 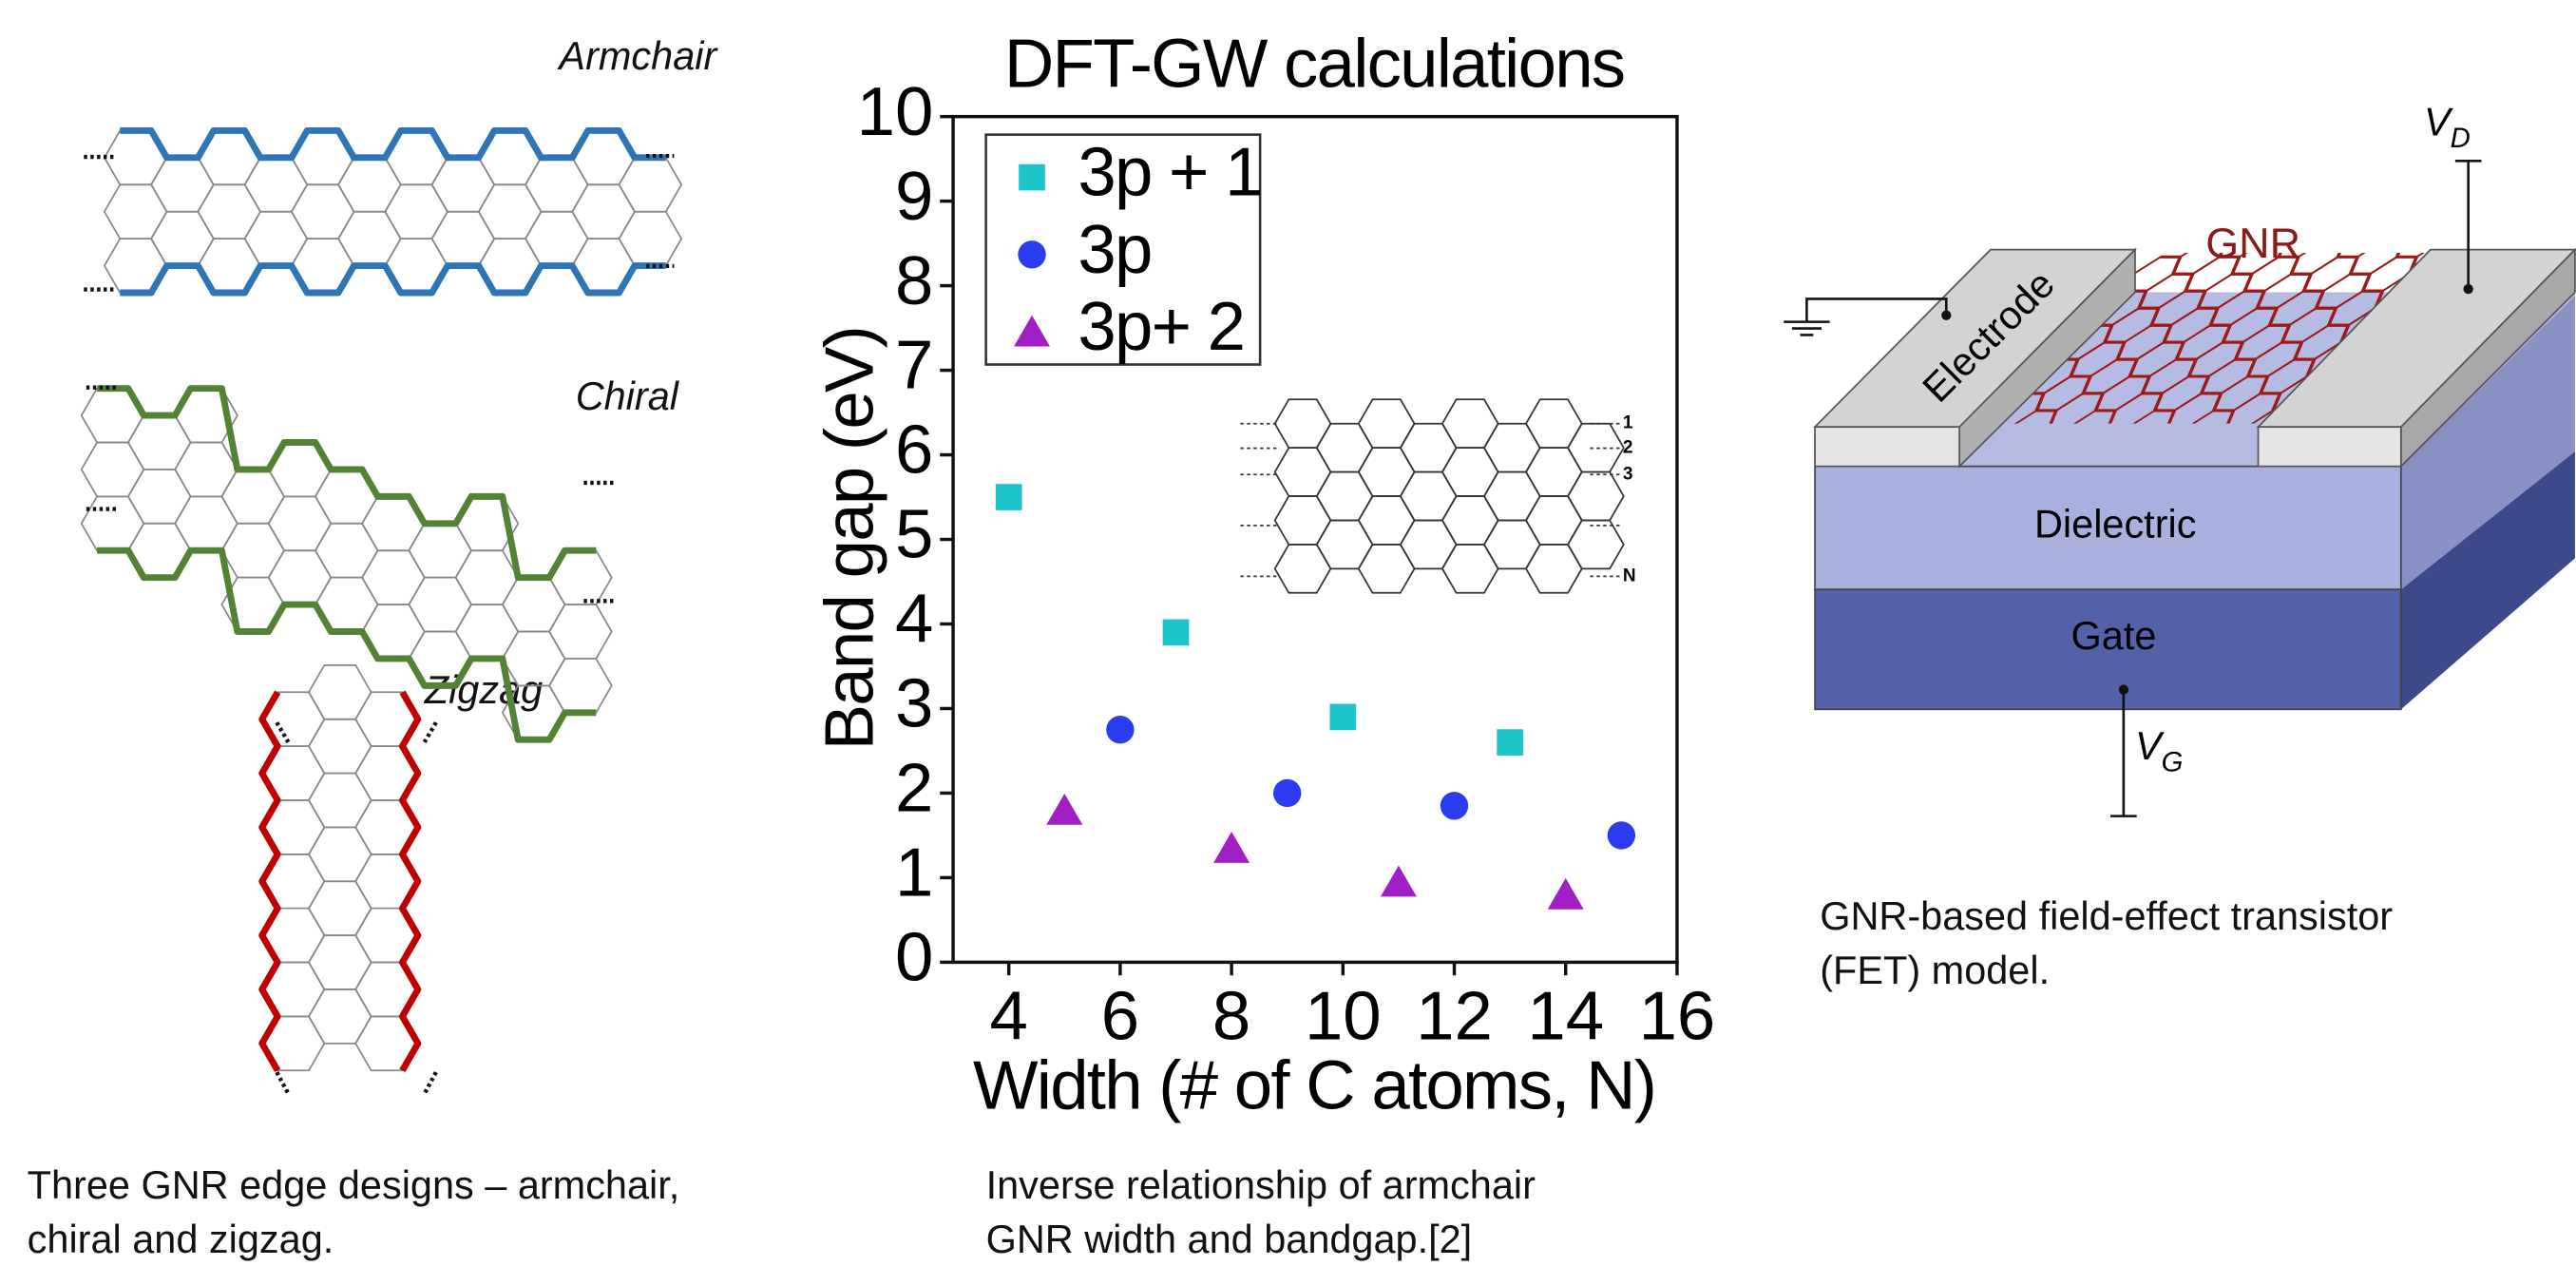 What do you see at coordinates (914, 703) in the screenshot?
I see `y-tick-label: 3` at bounding box center [914, 703].